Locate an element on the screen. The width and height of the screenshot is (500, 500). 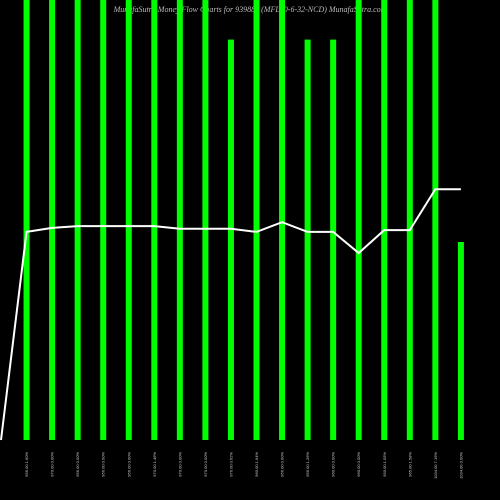
x-tick-label: 960.00 1.64% is located at coordinates (256, 464).